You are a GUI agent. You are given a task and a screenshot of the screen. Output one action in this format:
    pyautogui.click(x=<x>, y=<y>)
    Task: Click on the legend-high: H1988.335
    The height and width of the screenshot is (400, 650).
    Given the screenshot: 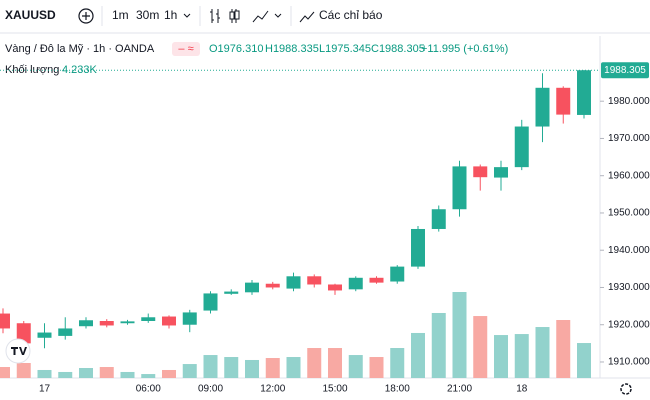 What is the action you would take?
    pyautogui.click(x=292, y=49)
    